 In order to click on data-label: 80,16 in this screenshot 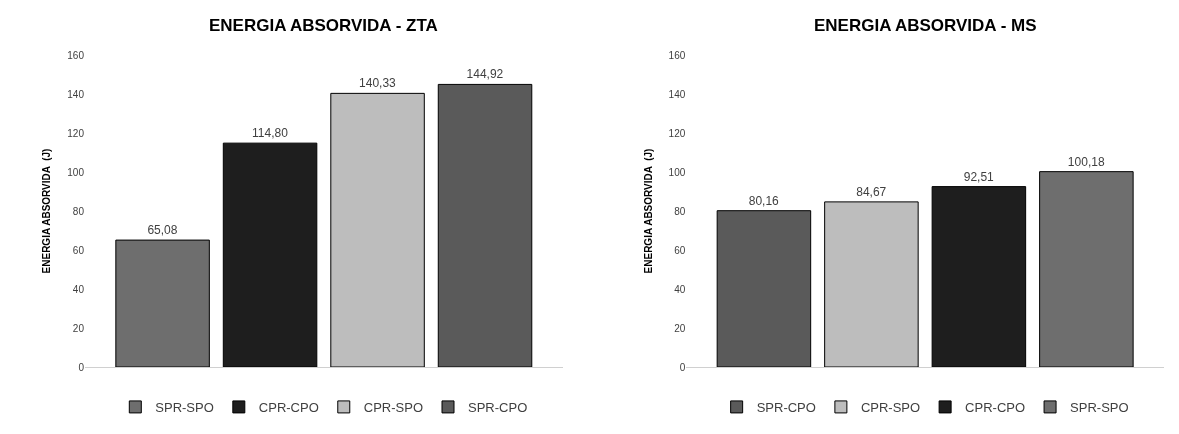, I will do `click(764, 200)`.